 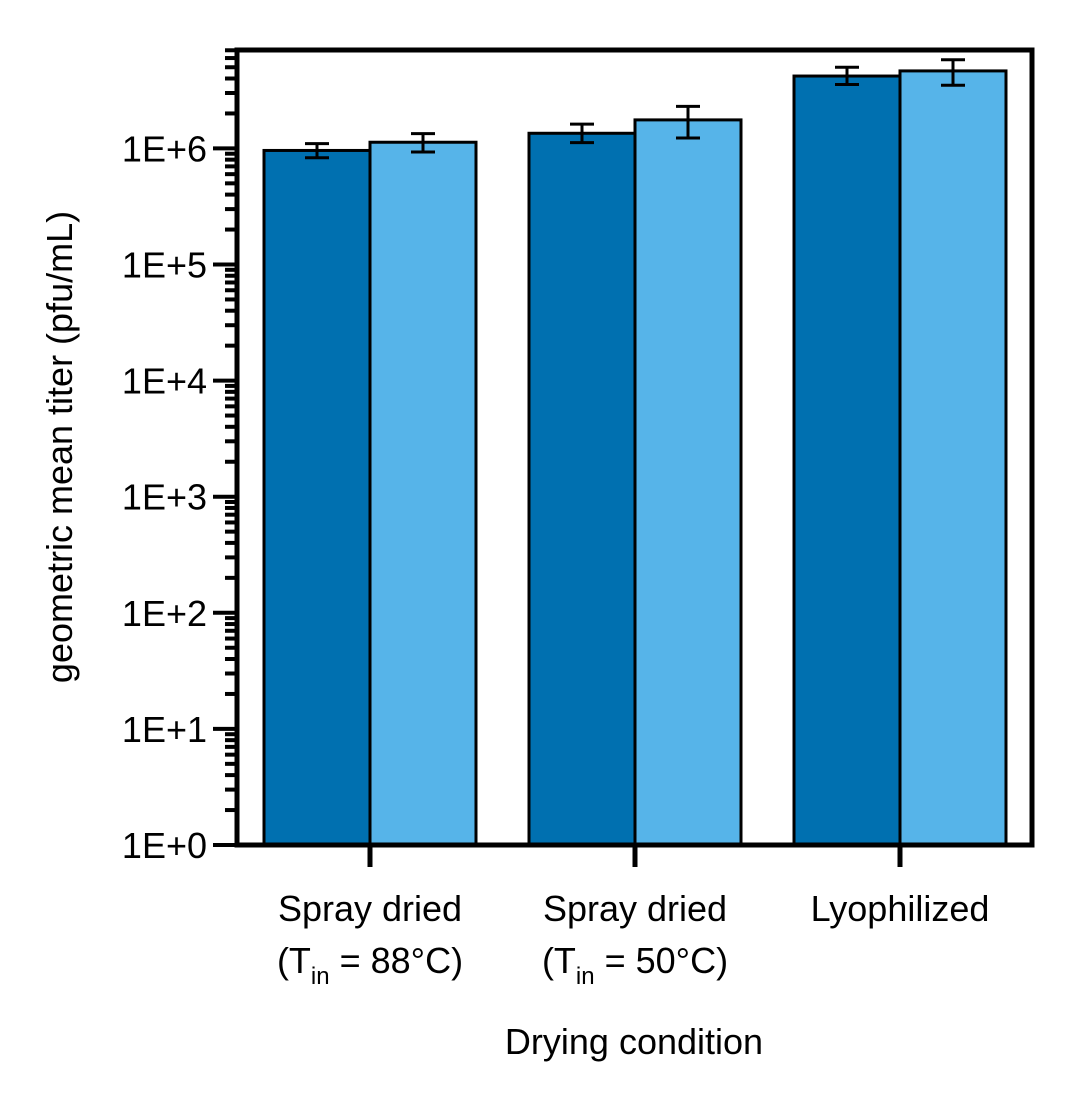 I want to click on x-tick-label-line1: Lyophilized, so click(x=900, y=908).